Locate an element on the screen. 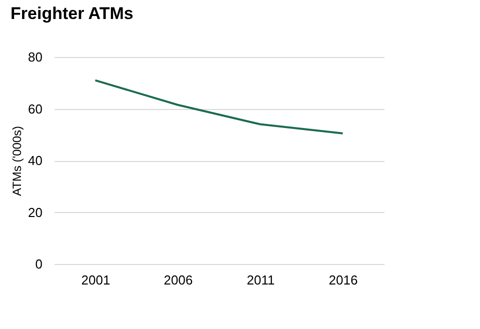 This screenshot has width=480, height=329. chart-title: Freighter ATMs is located at coordinates (72, 13).